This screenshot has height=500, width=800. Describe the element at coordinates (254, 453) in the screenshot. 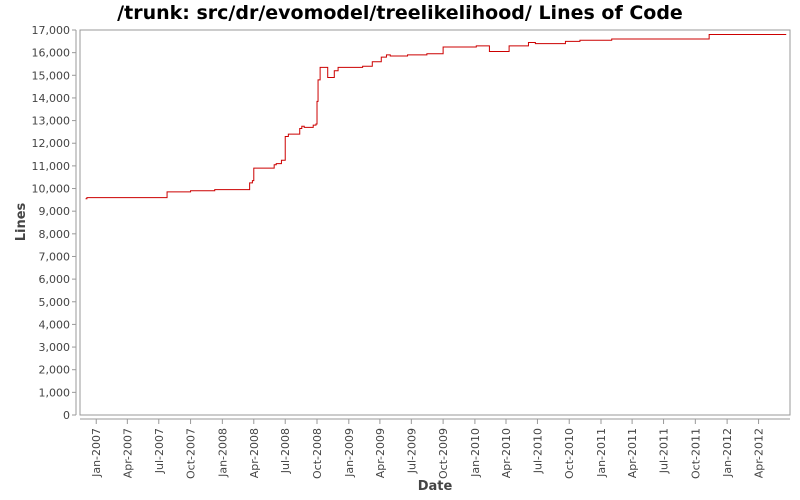

I see `x-tick-label: Apr-2008` at that location.